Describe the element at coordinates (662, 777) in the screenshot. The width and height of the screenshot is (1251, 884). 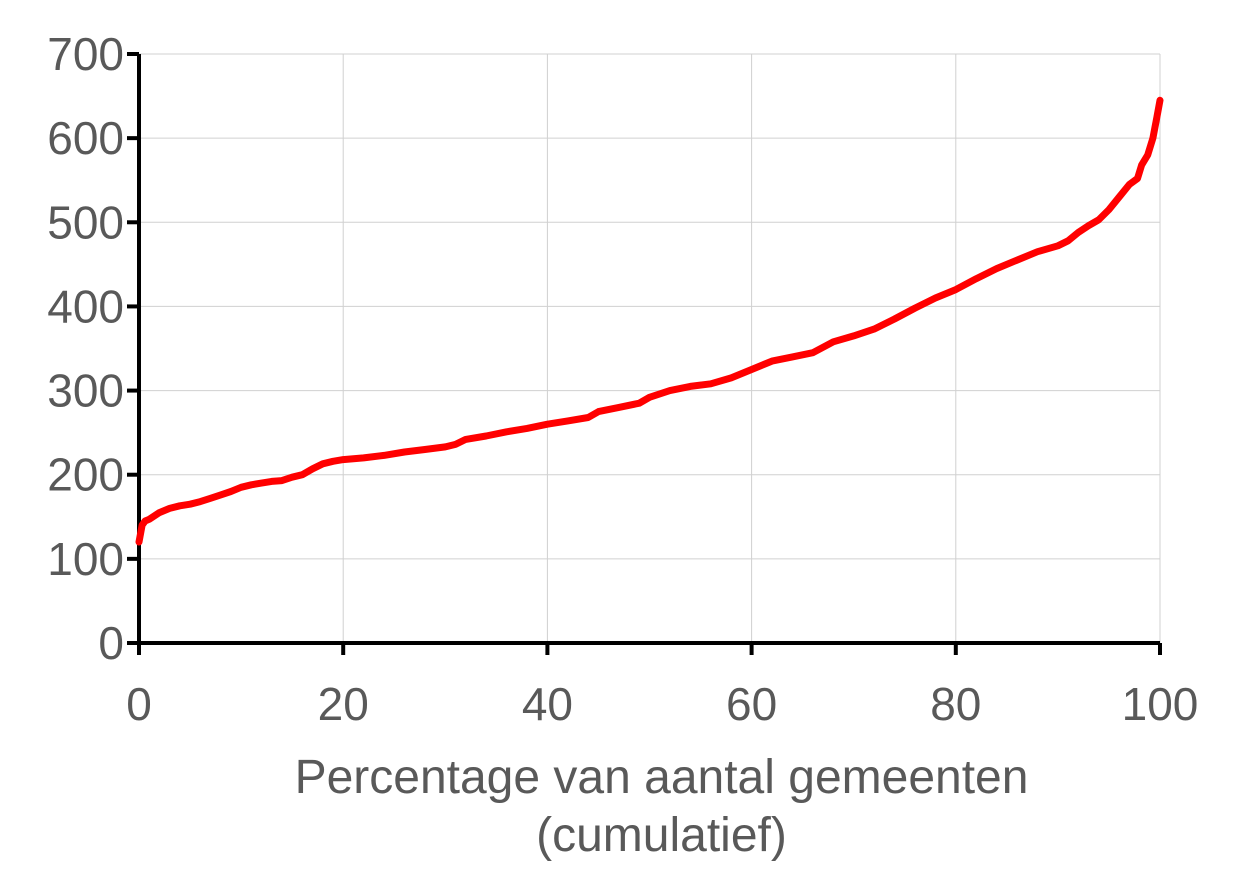
I see `x-axis-title-line: Percentage van aantal gemeenten` at that location.